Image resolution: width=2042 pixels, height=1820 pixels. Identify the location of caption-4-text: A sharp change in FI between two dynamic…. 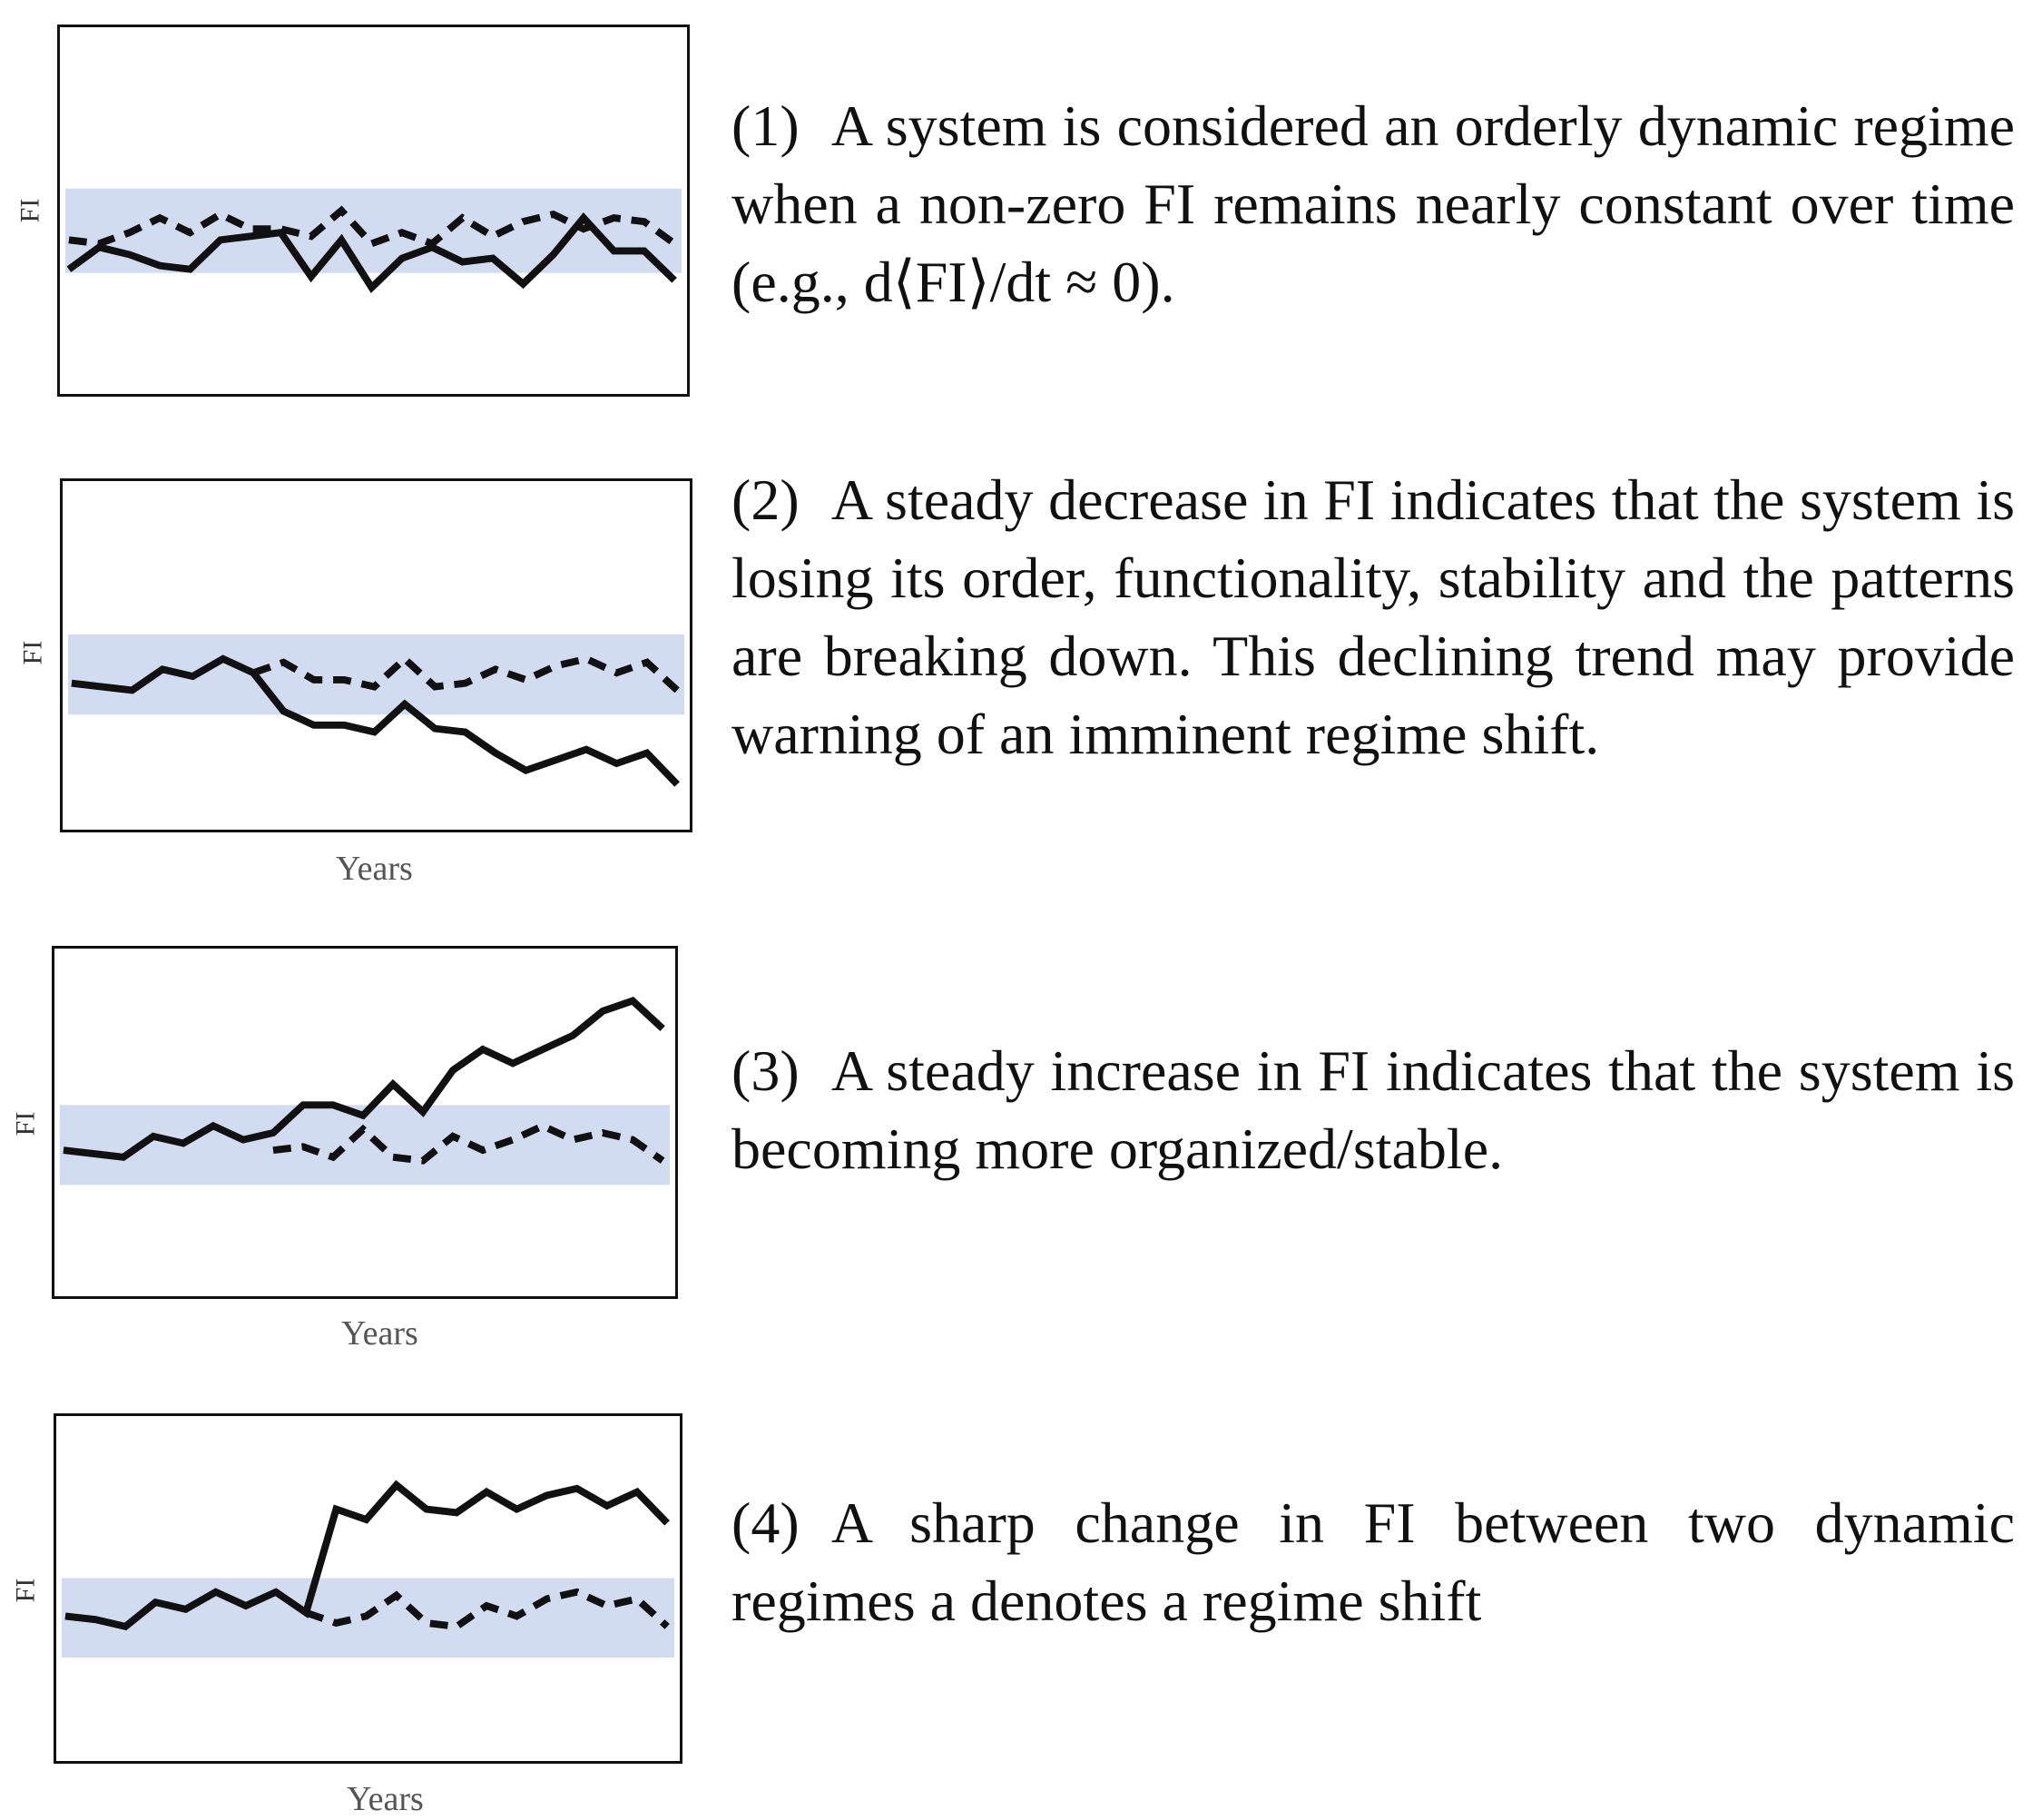
(1373, 1561).